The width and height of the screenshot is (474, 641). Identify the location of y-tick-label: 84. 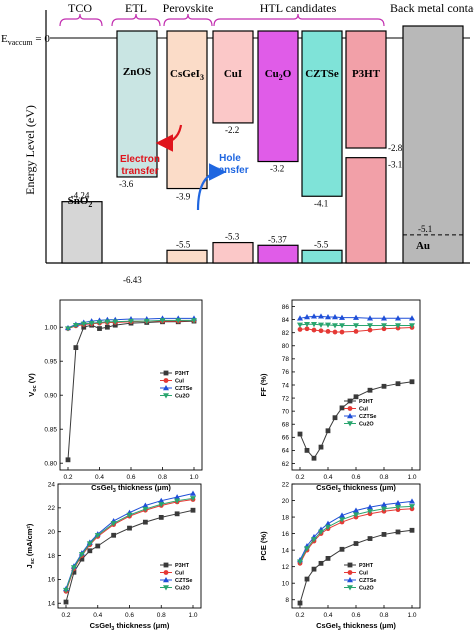
(286, 320).